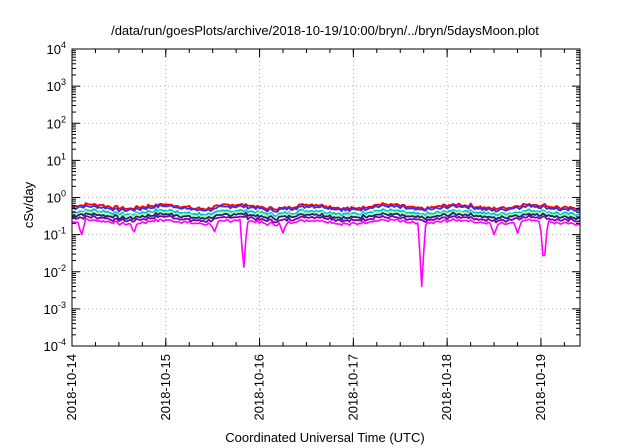 The image size is (640, 448). I want to click on y-axis-label: cSv/day, so click(28, 204).